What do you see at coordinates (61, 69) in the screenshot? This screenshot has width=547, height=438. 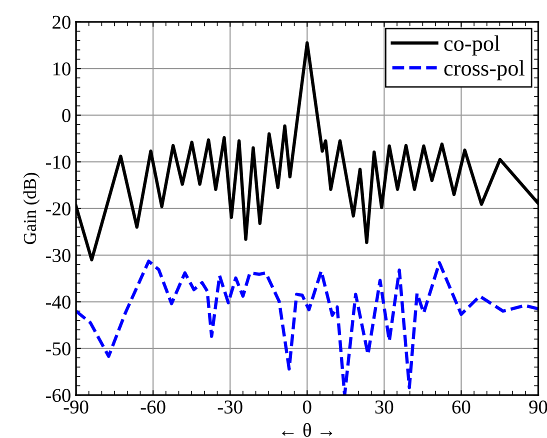 I see `y-tick-label: 10` at bounding box center [61, 69].